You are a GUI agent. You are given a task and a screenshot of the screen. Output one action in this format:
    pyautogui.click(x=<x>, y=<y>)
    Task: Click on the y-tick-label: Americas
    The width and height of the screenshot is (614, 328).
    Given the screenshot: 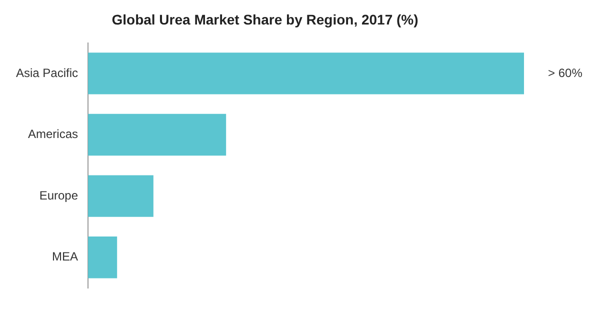 What is the action you would take?
    pyautogui.click(x=53, y=134)
    